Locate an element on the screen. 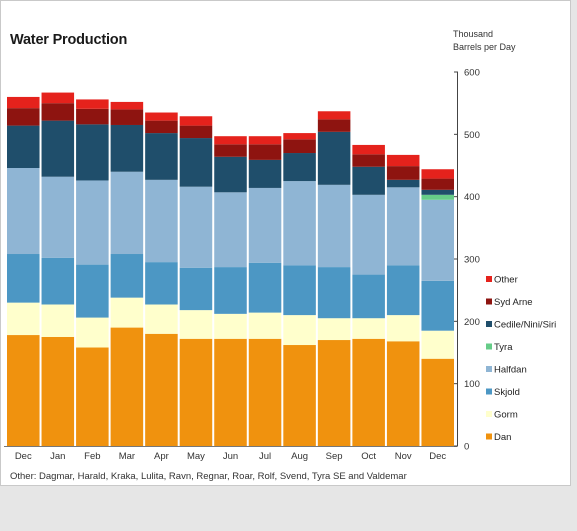 The image size is (577, 531). x-tick-label: Feb is located at coordinates (92, 456).